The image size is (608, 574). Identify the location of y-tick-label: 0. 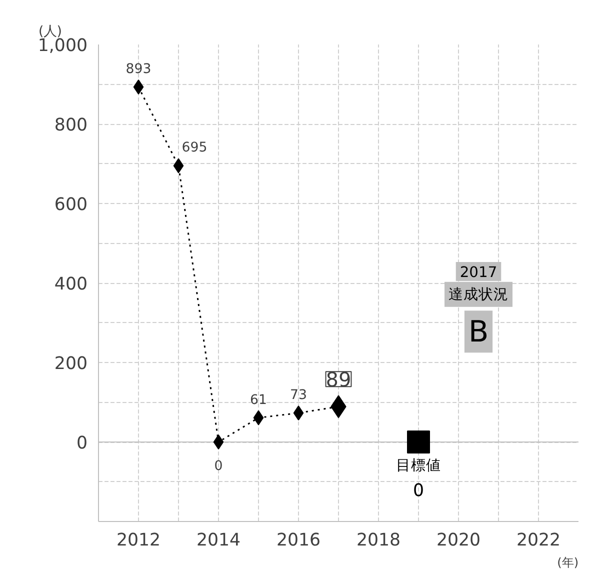
(82, 444).